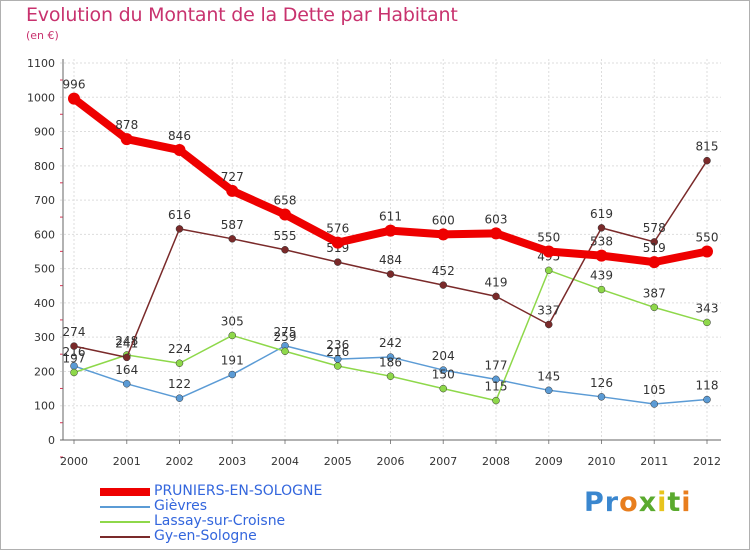 The image size is (750, 550). Describe the element at coordinates (285, 461) in the screenshot. I see `x-tick-label: 2004` at that location.